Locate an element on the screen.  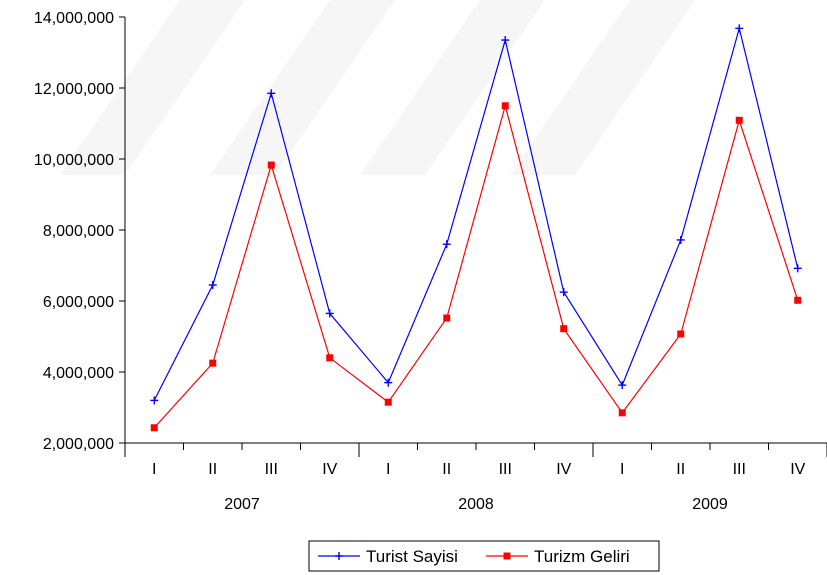
legend-label-turist-sayisi: Turist Sayisi is located at coordinates (412, 556).